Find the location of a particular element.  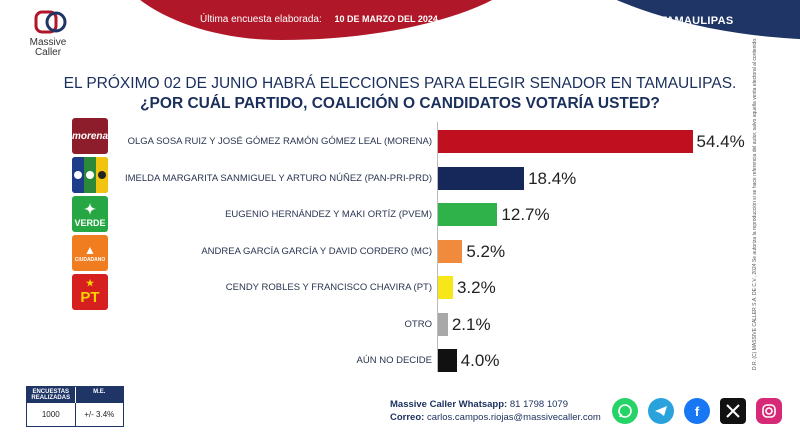

coalition-logo-icon is located at coordinates (90, 175).